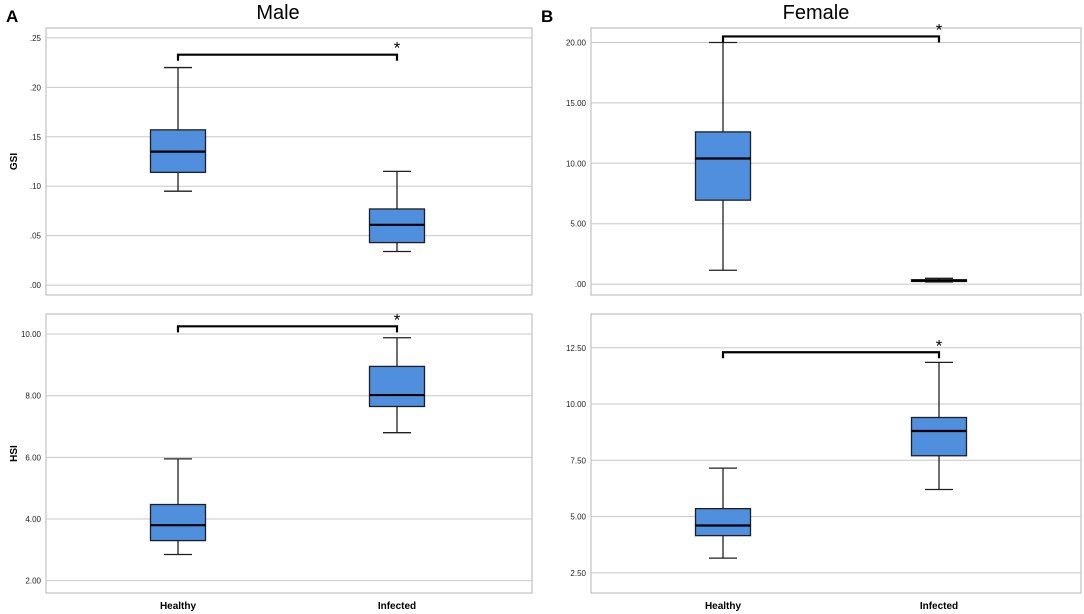 The image size is (1084, 614). I want to click on y-tick-label: .20, so click(36, 87).